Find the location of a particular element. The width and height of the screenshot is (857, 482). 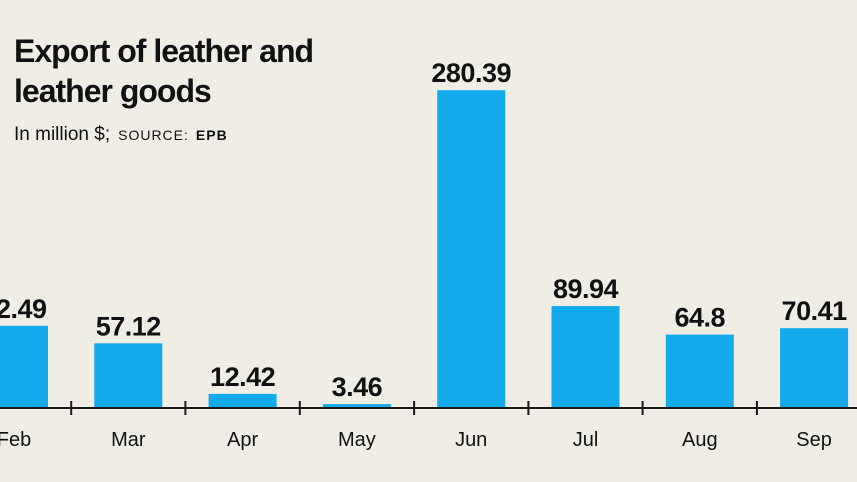

value-label-apr: 12.42 is located at coordinates (242, 377).